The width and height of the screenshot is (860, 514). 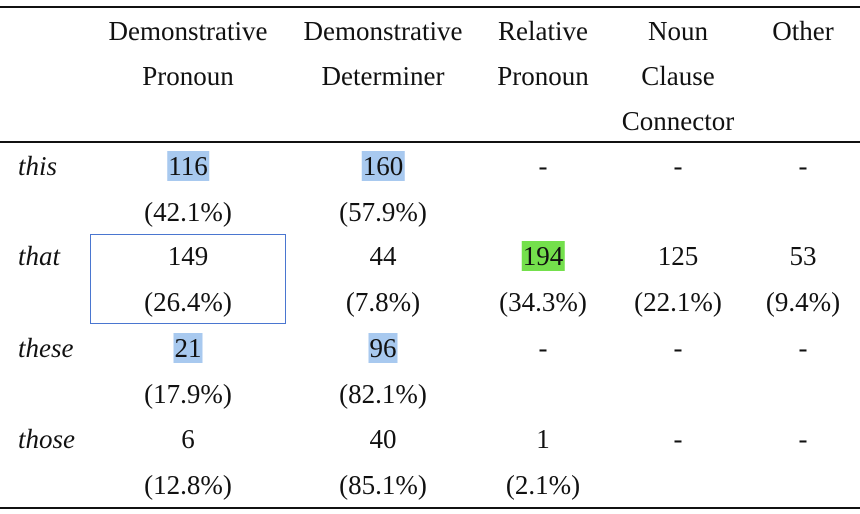 I want to click on cell-percent: (12.8%), so click(x=188, y=485).